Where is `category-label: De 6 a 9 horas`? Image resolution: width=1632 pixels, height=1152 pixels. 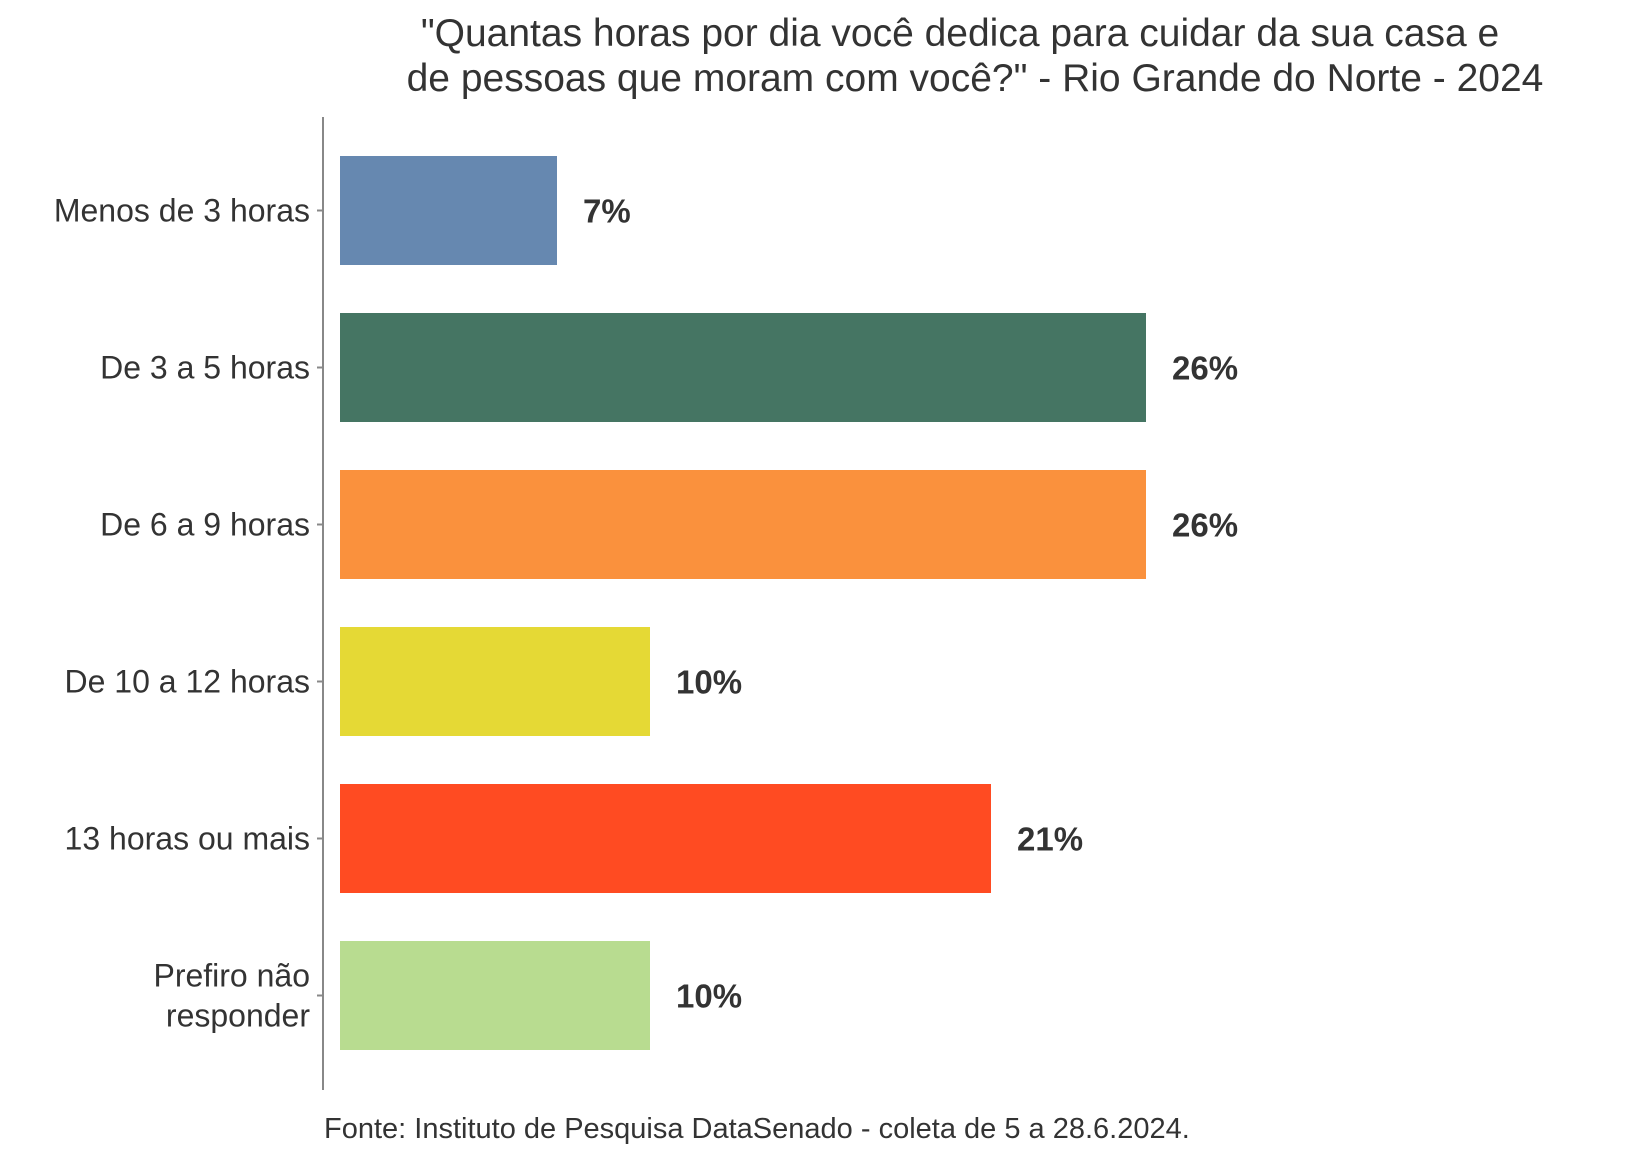
category-label: De 6 a 9 horas is located at coordinates (205, 525).